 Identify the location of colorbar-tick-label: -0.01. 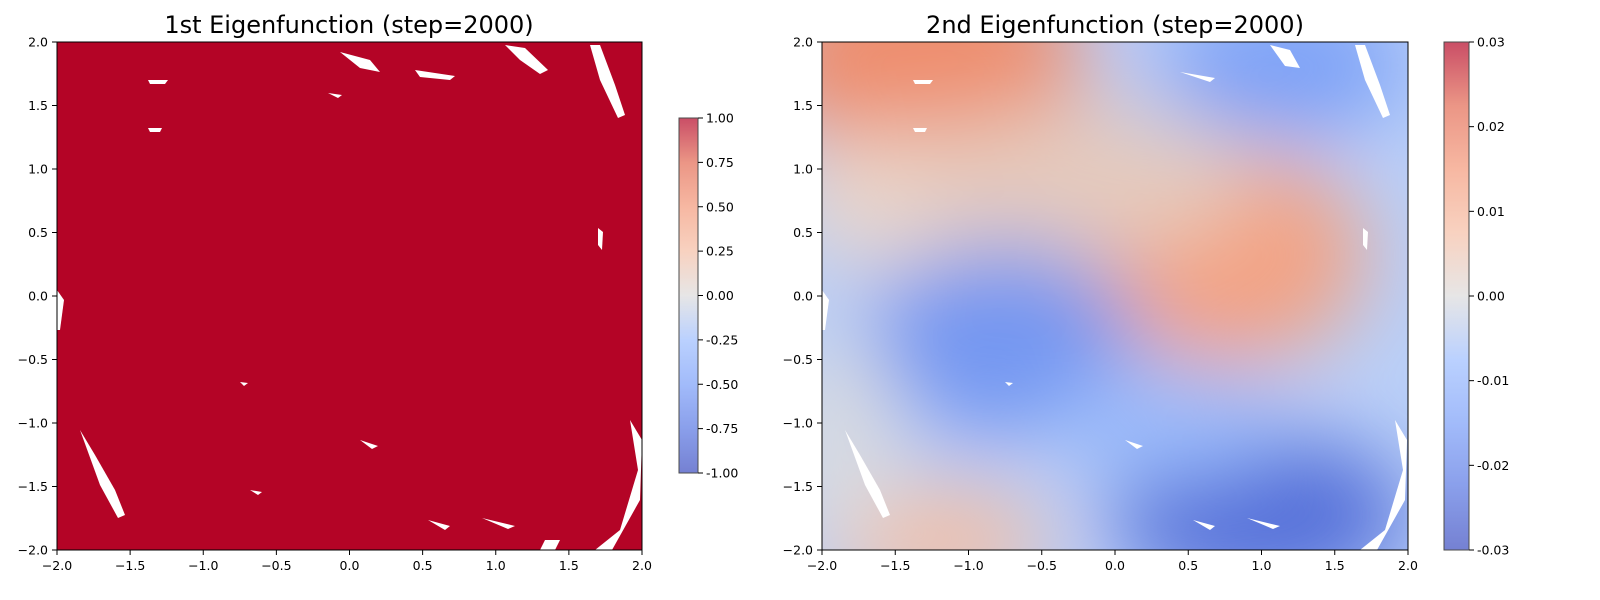
(1493, 380).